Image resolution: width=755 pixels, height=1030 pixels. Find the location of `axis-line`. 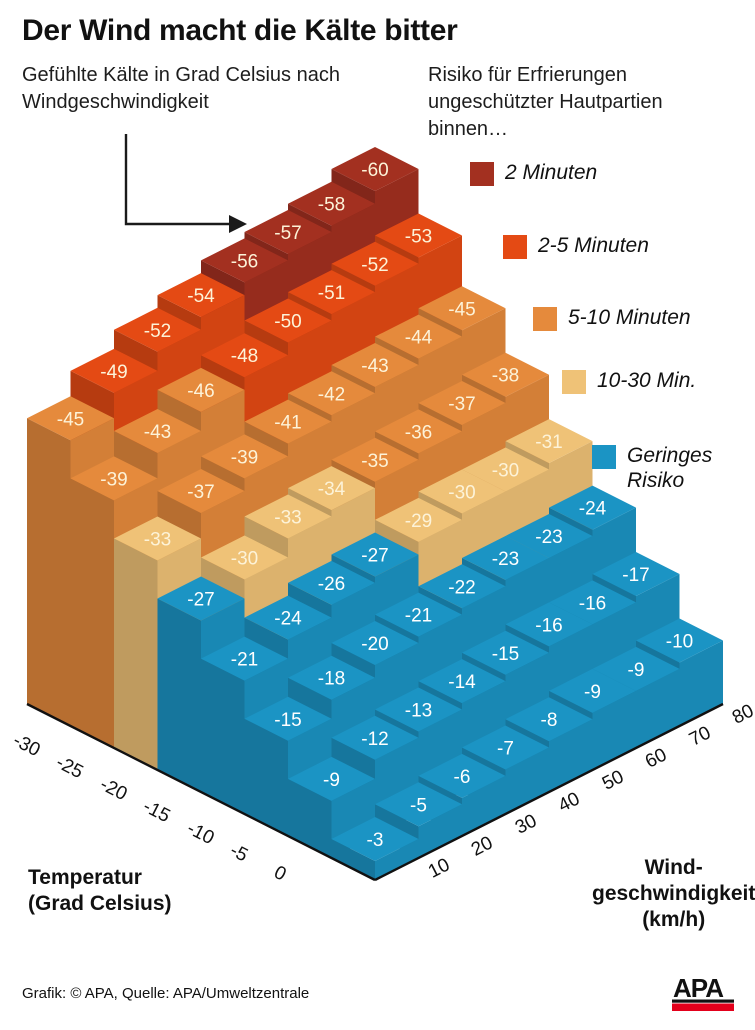

axis-line is located at coordinates (201, 792).